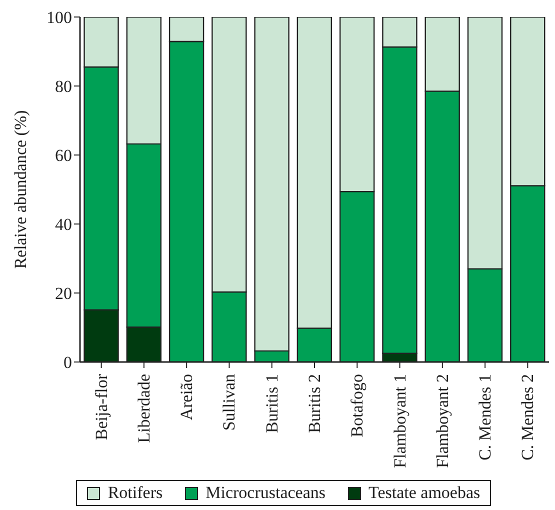 This screenshot has width=555, height=510. What do you see at coordinates (59, 18) in the screenshot?
I see `y-tick-label: 100` at bounding box center [59, 18].